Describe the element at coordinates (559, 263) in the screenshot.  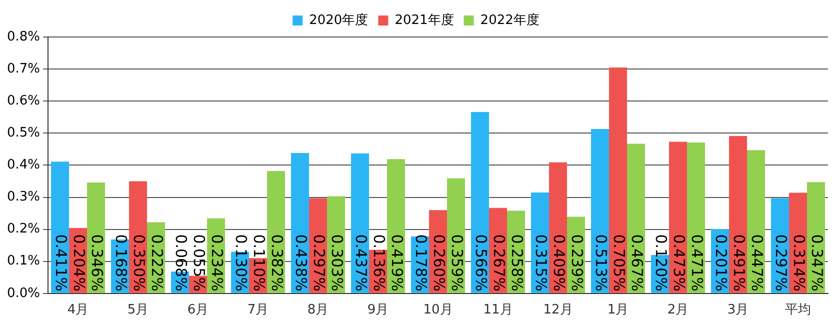
I see `data-label: 0.409%` at that location.